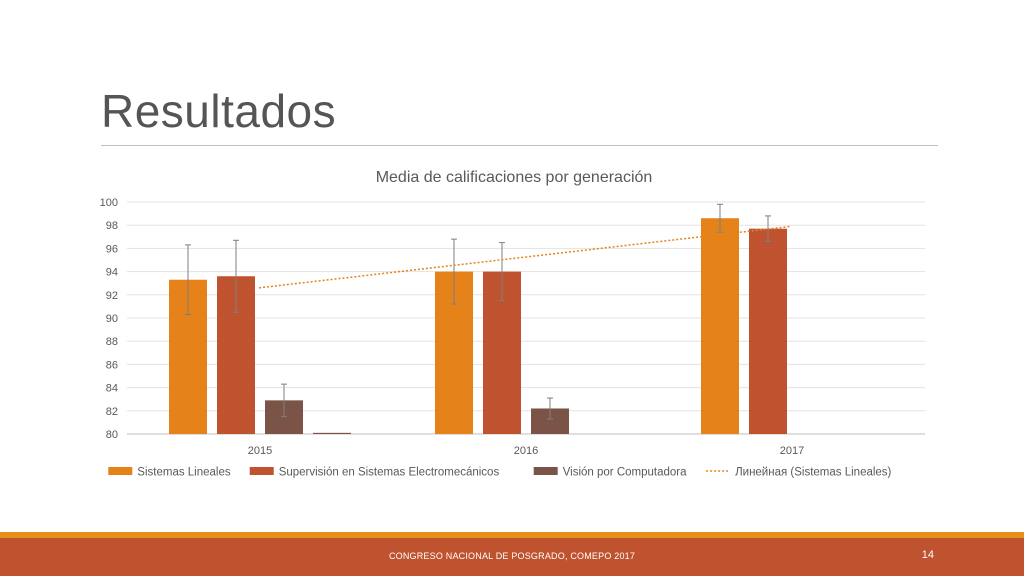 Image resolution: width=1024 pixels, height=576 pixels. I want to click on x-tick-label: 2017, so click(792, 451).